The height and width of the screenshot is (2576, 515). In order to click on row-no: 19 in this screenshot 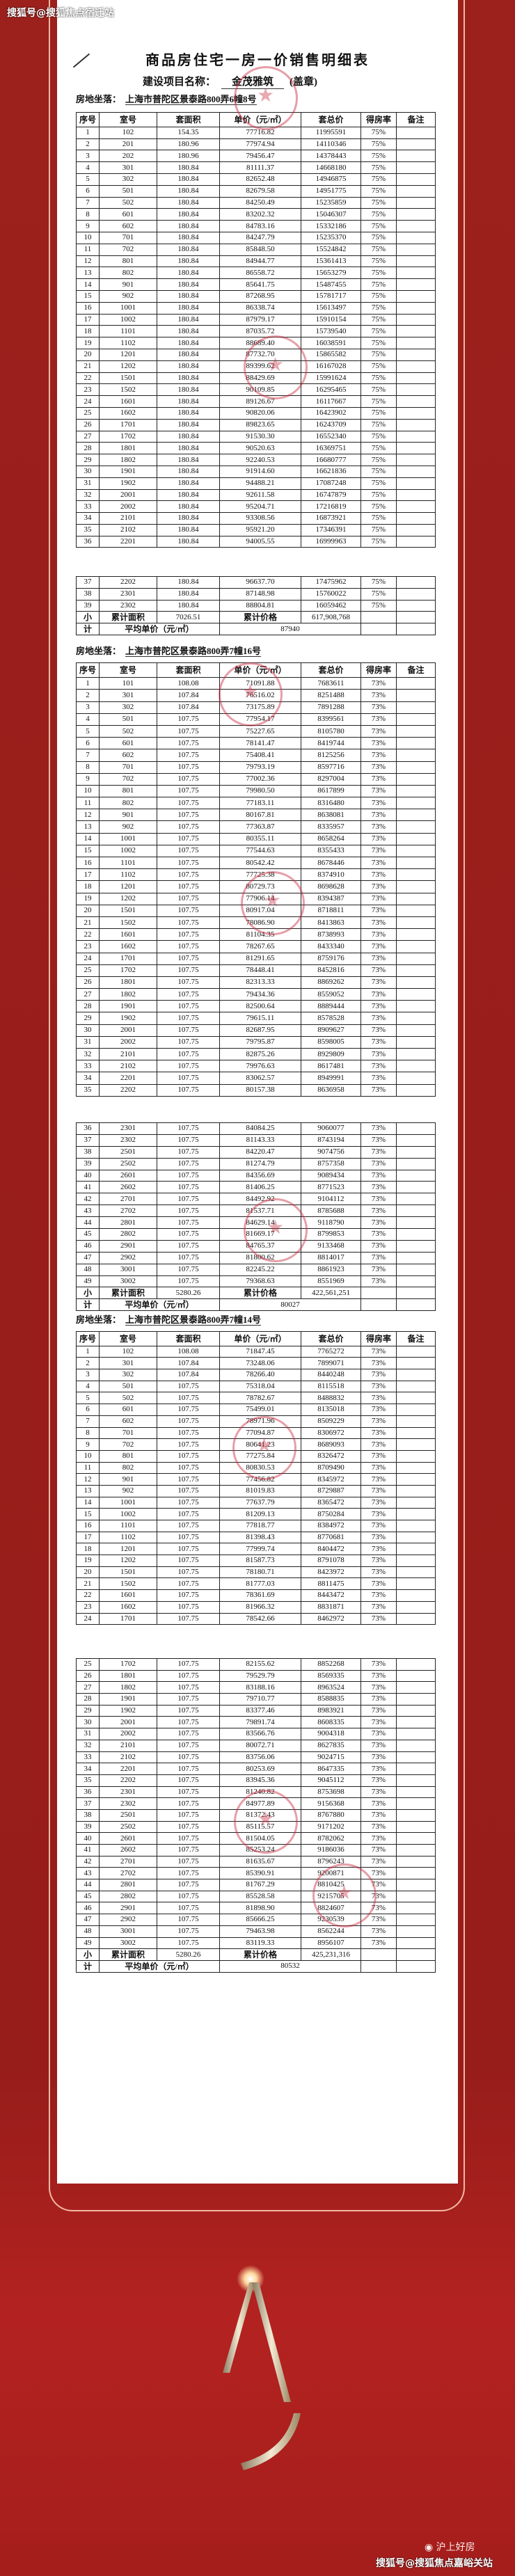, I will do `click(88, 1561)`.